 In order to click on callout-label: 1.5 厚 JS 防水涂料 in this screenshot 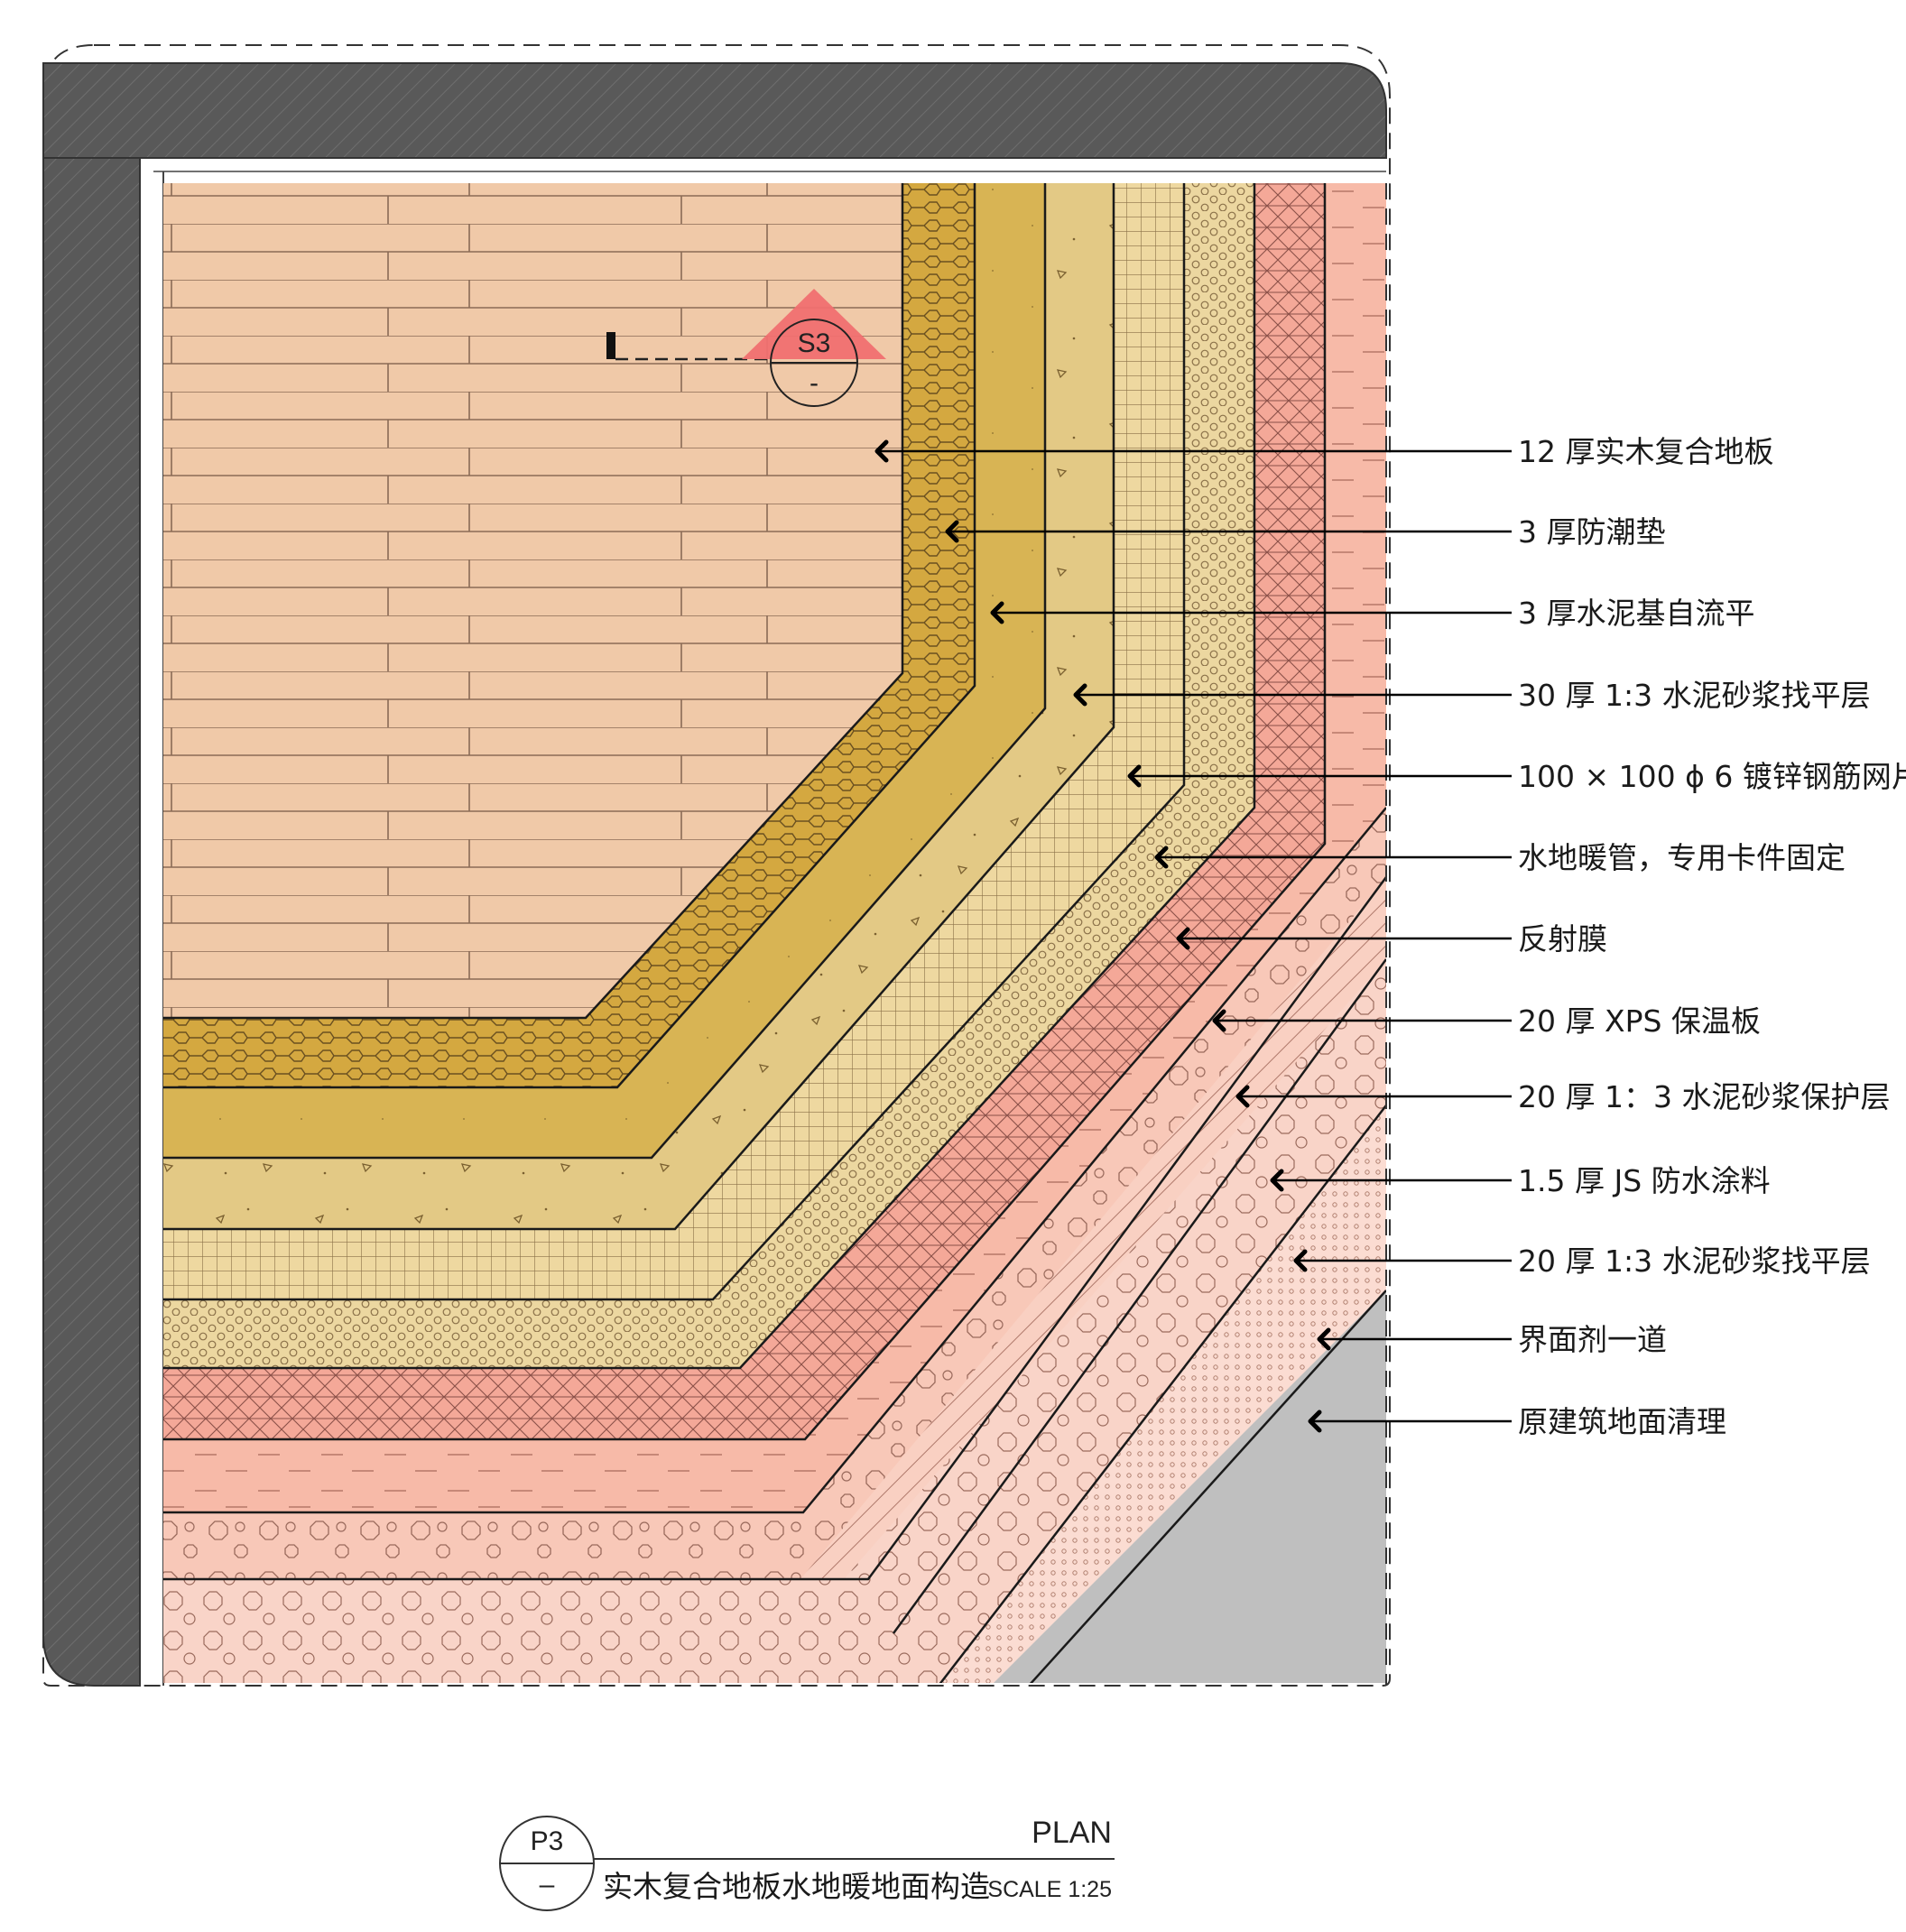, I will do `click(1645, 1180)`.